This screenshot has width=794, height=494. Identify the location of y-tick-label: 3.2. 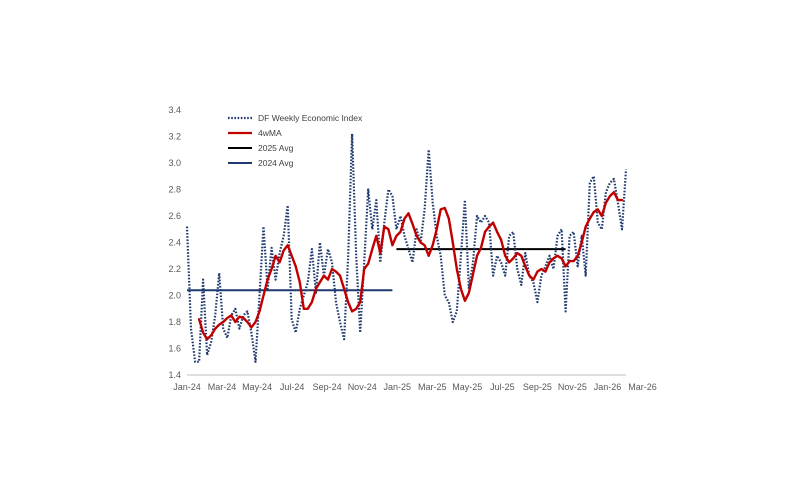
(174, 137).